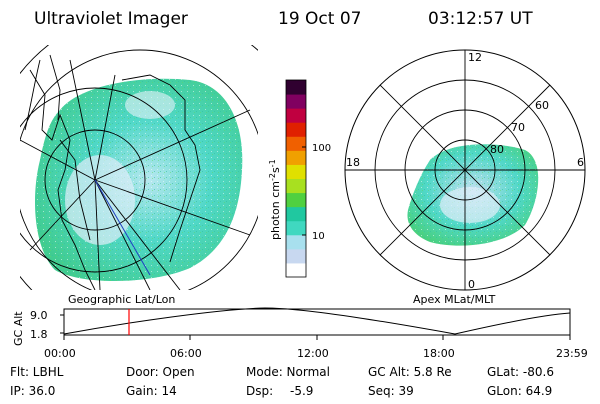  I want to click on altitude-xtick-0000: 00:00, so click(60, 353).